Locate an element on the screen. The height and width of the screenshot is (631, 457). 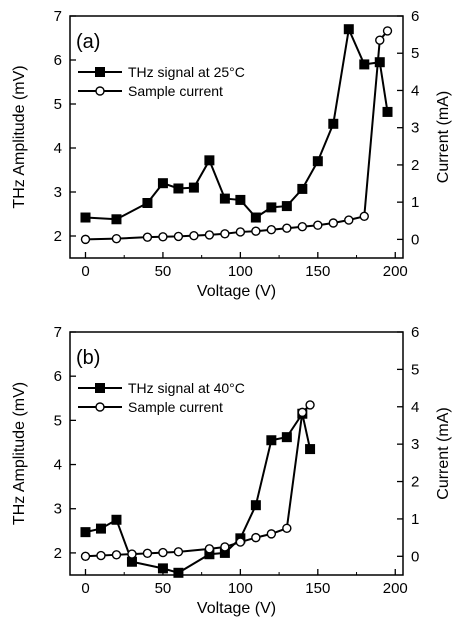
y-right-tick-label: 1 is located at coordinates (415, 519).